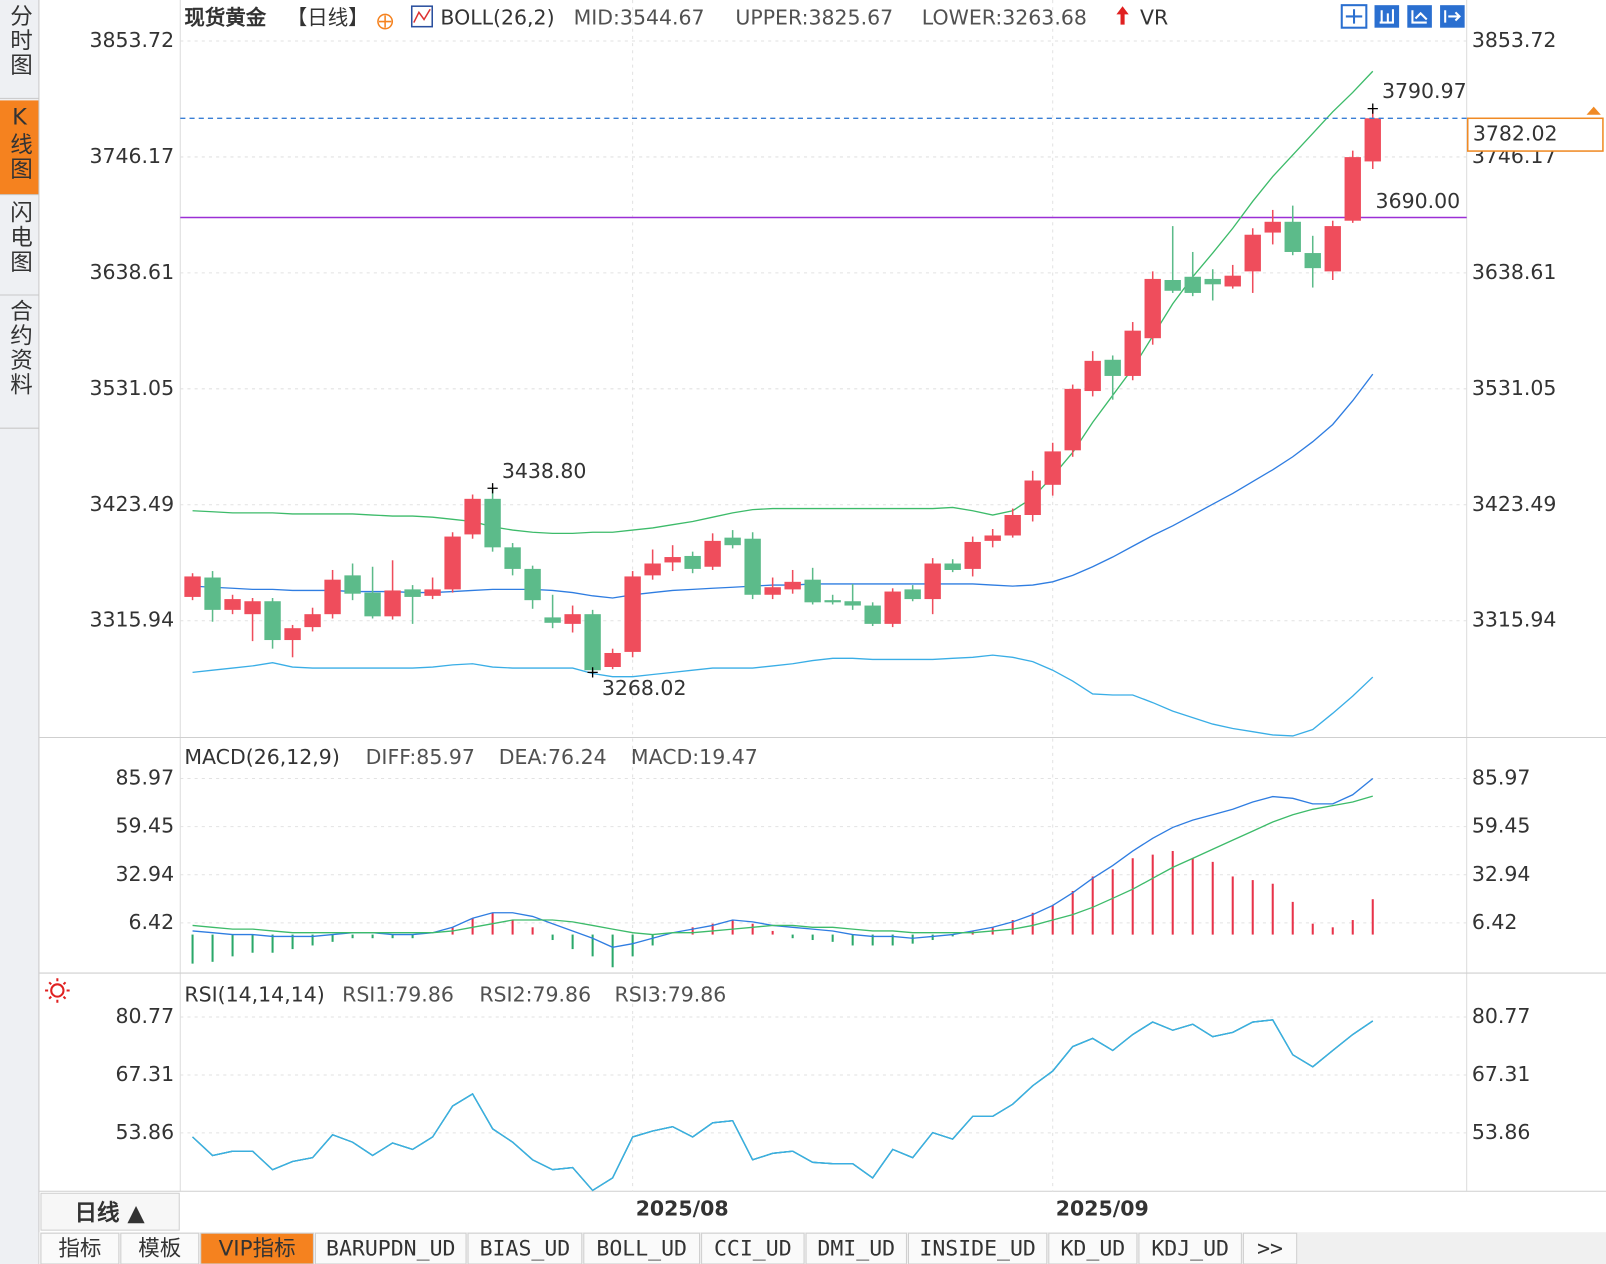  I want to click on period-button: 日线 ▲, so click(109, 1212).